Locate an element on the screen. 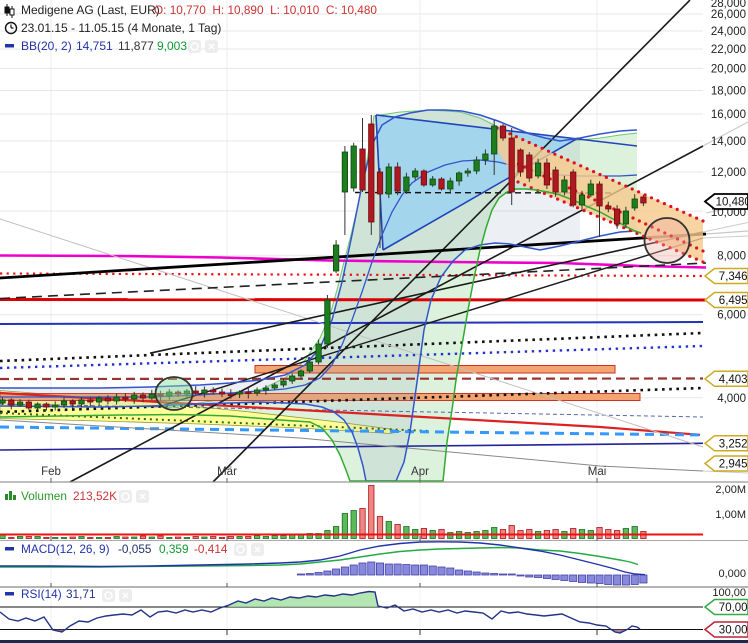 This screenshot has width=748, height=643. svg-text: 3,252 is located at coordinates (733, 444).